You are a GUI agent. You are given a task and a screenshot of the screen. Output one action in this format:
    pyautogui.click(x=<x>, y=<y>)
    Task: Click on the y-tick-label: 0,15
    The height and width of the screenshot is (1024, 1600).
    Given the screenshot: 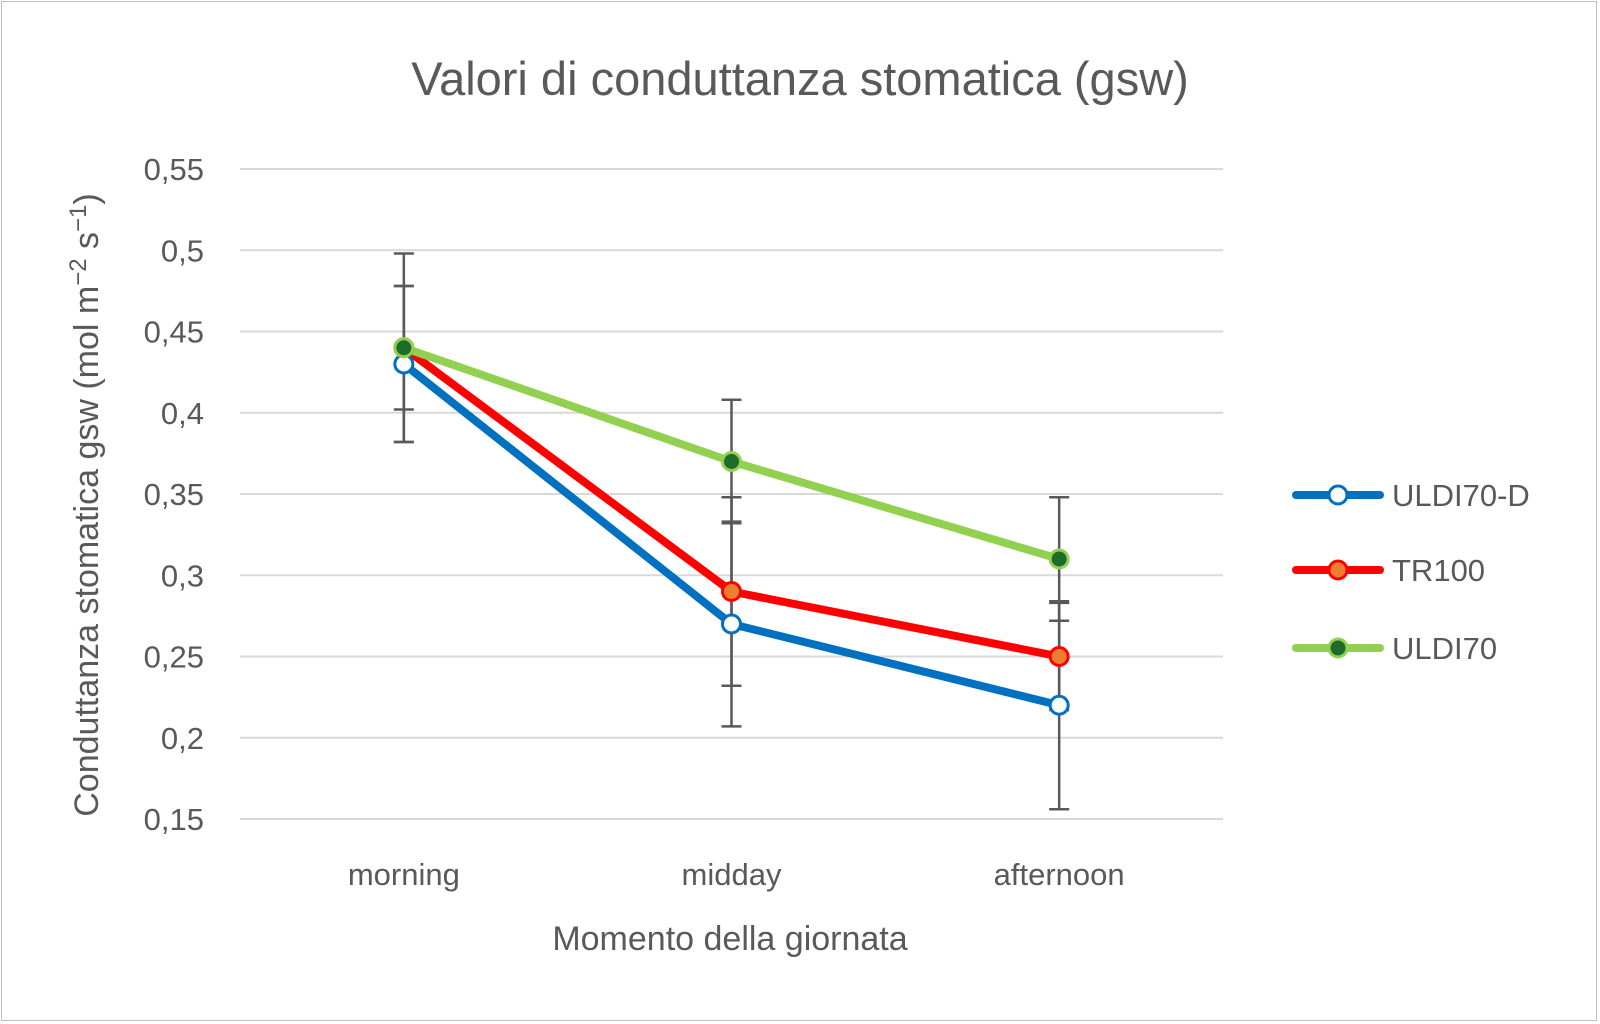 What is the action you would take?
    pyautogui.click(x=174, y=819)
    